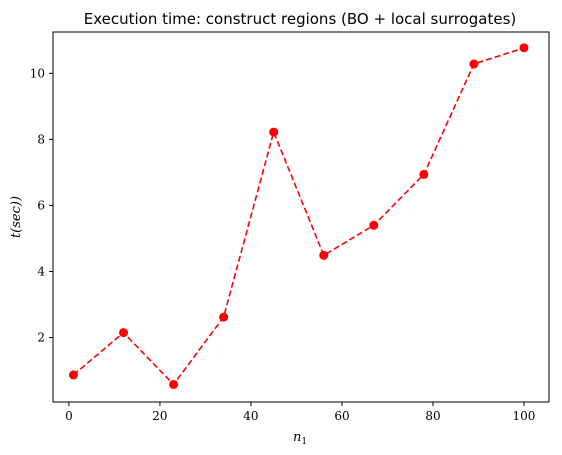  What do you see at coordinates (41, 272) in the screenshot?
I see `y-tick-label: 4` at bounding box center [41, 272].